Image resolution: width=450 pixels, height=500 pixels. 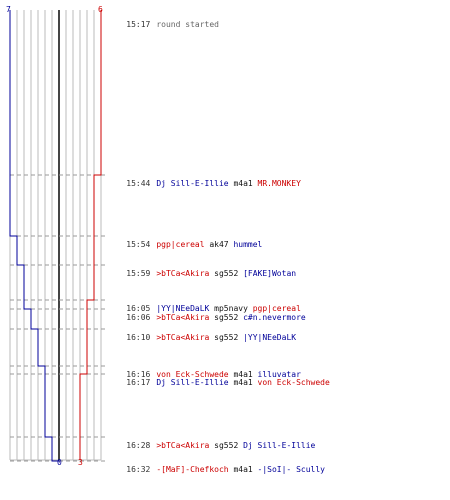 What do you see at coordinates (211, 445) in the screenshot?
I see `event-row: 16:28 >bTCa<Akira sg552 Dj Sill-E-Illie` at bounding box center [211, 445].